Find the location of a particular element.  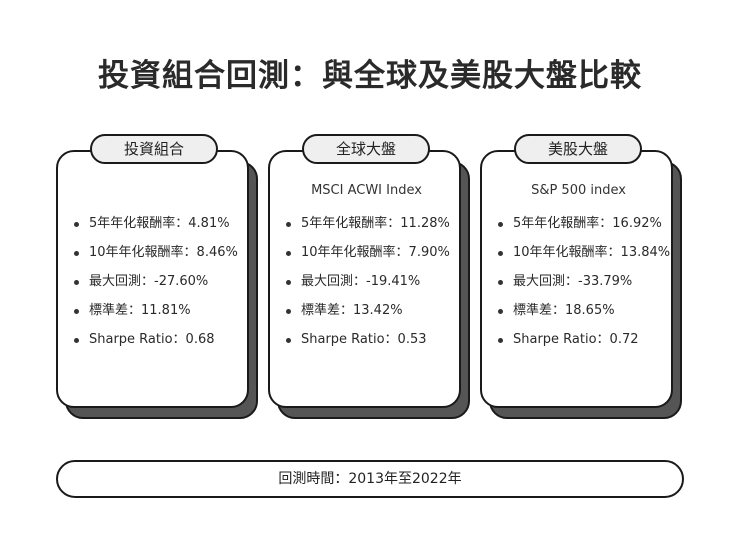

card-tab-us-market: 美股大盤 is located at coordinates (578, 149).